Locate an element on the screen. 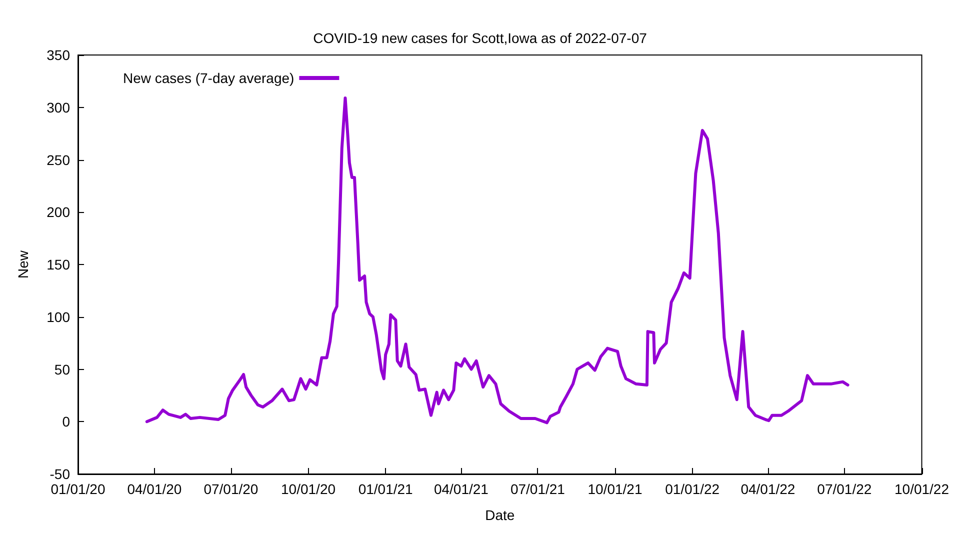  y-tick-label: -50 is located at coordinates (60, 474).